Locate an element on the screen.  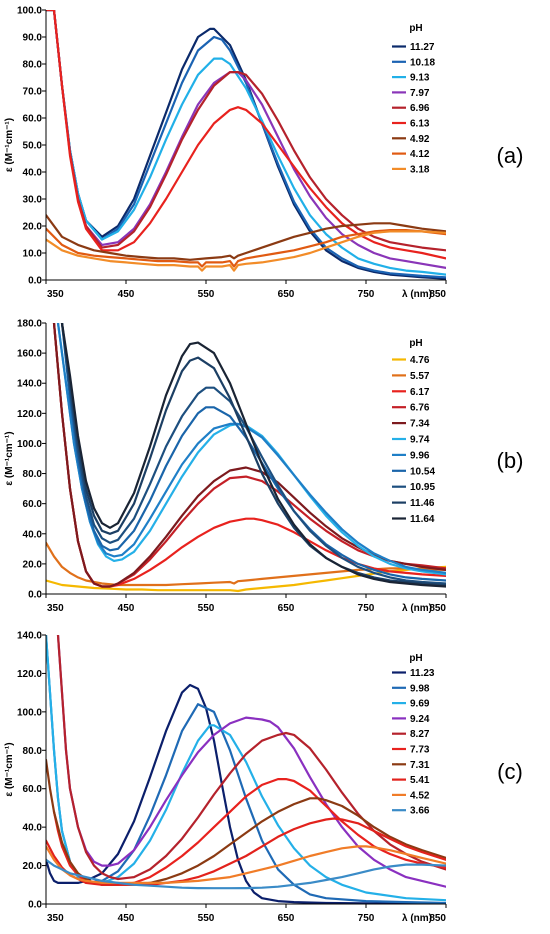
legend-label: 6.76 is located at coordinates (420, 408).